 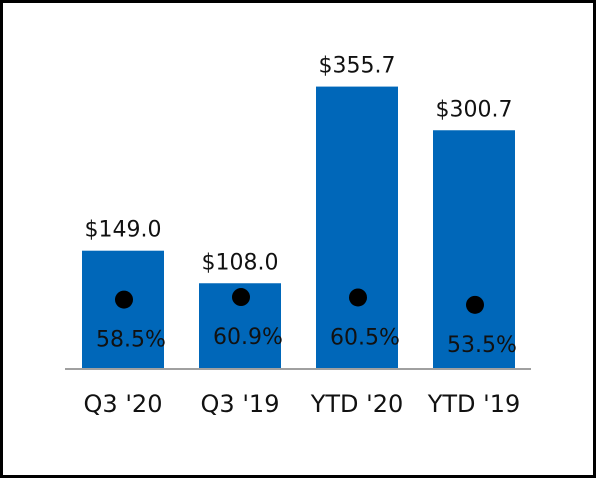 I want to click on percent-label: 53.5%, so click(x=482, y=345).